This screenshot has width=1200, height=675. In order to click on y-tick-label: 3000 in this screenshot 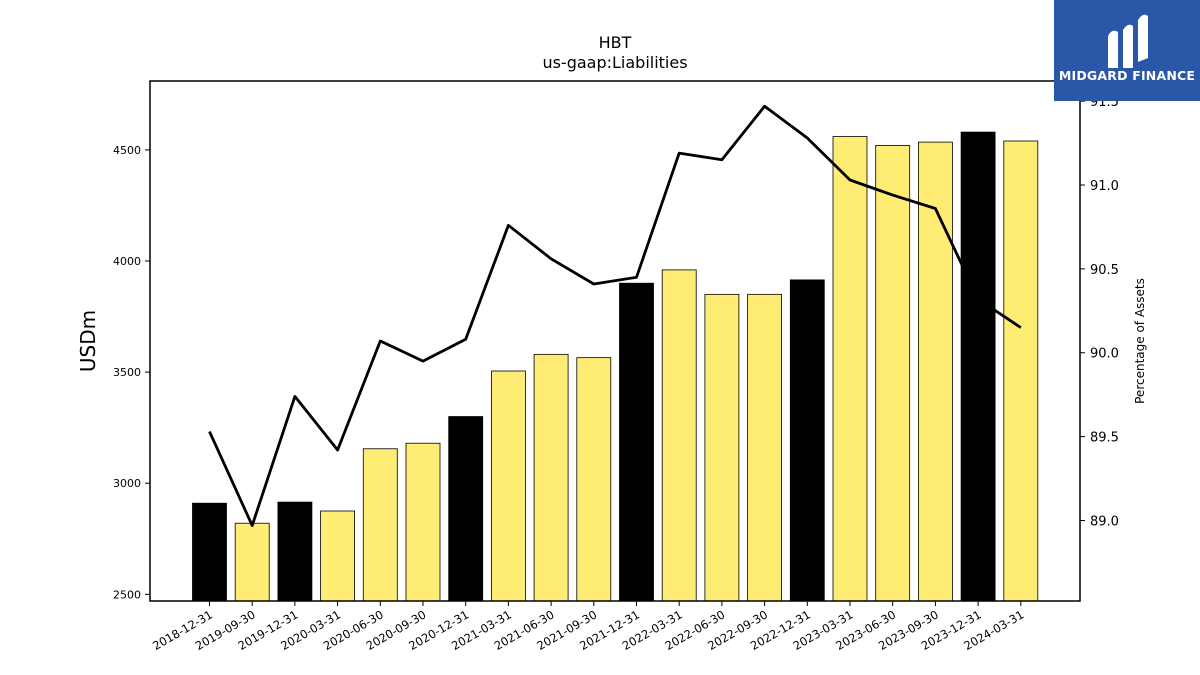, I will do `click(127, 483)`.